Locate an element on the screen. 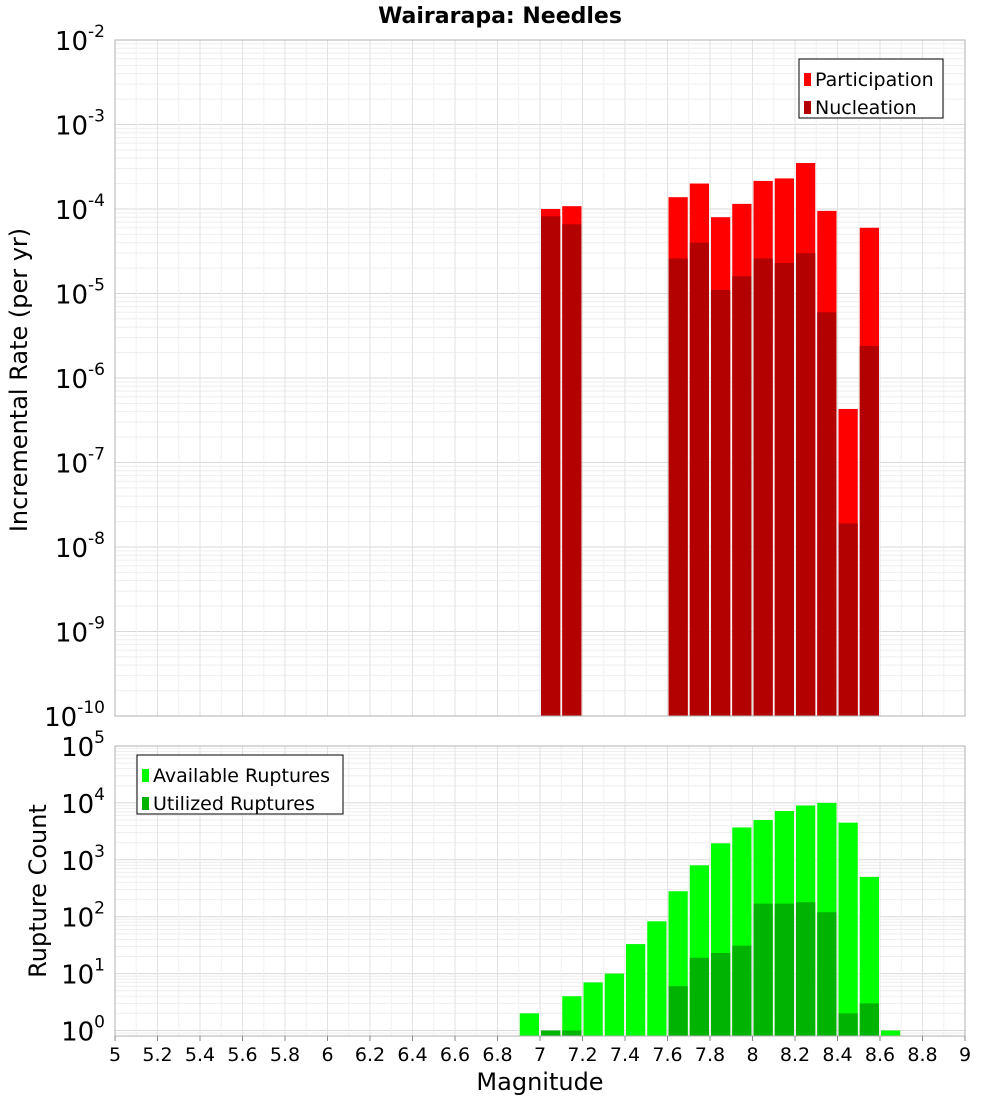  top-y-ticks: 10⁻¹⁰ 10⁻⁹ 10⁻⁸ 10⁻⁷ 10⁻⁶ 10⁻⁵ 10⁻⁴ 10⁻³ 10⁻² is located at coordinates (74, 377).